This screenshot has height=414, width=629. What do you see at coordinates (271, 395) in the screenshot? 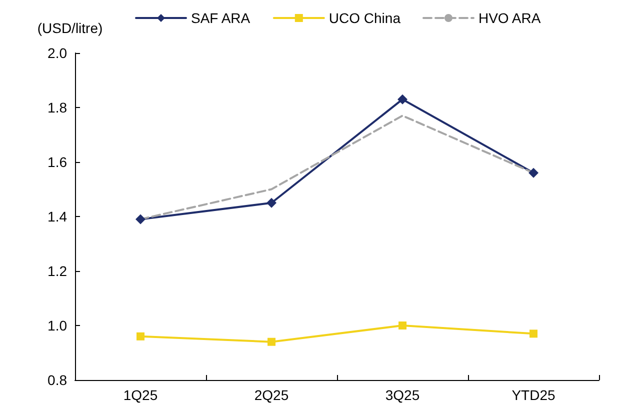
I see `x-tick-label: 2Q25` at bounding box center [271, 395].